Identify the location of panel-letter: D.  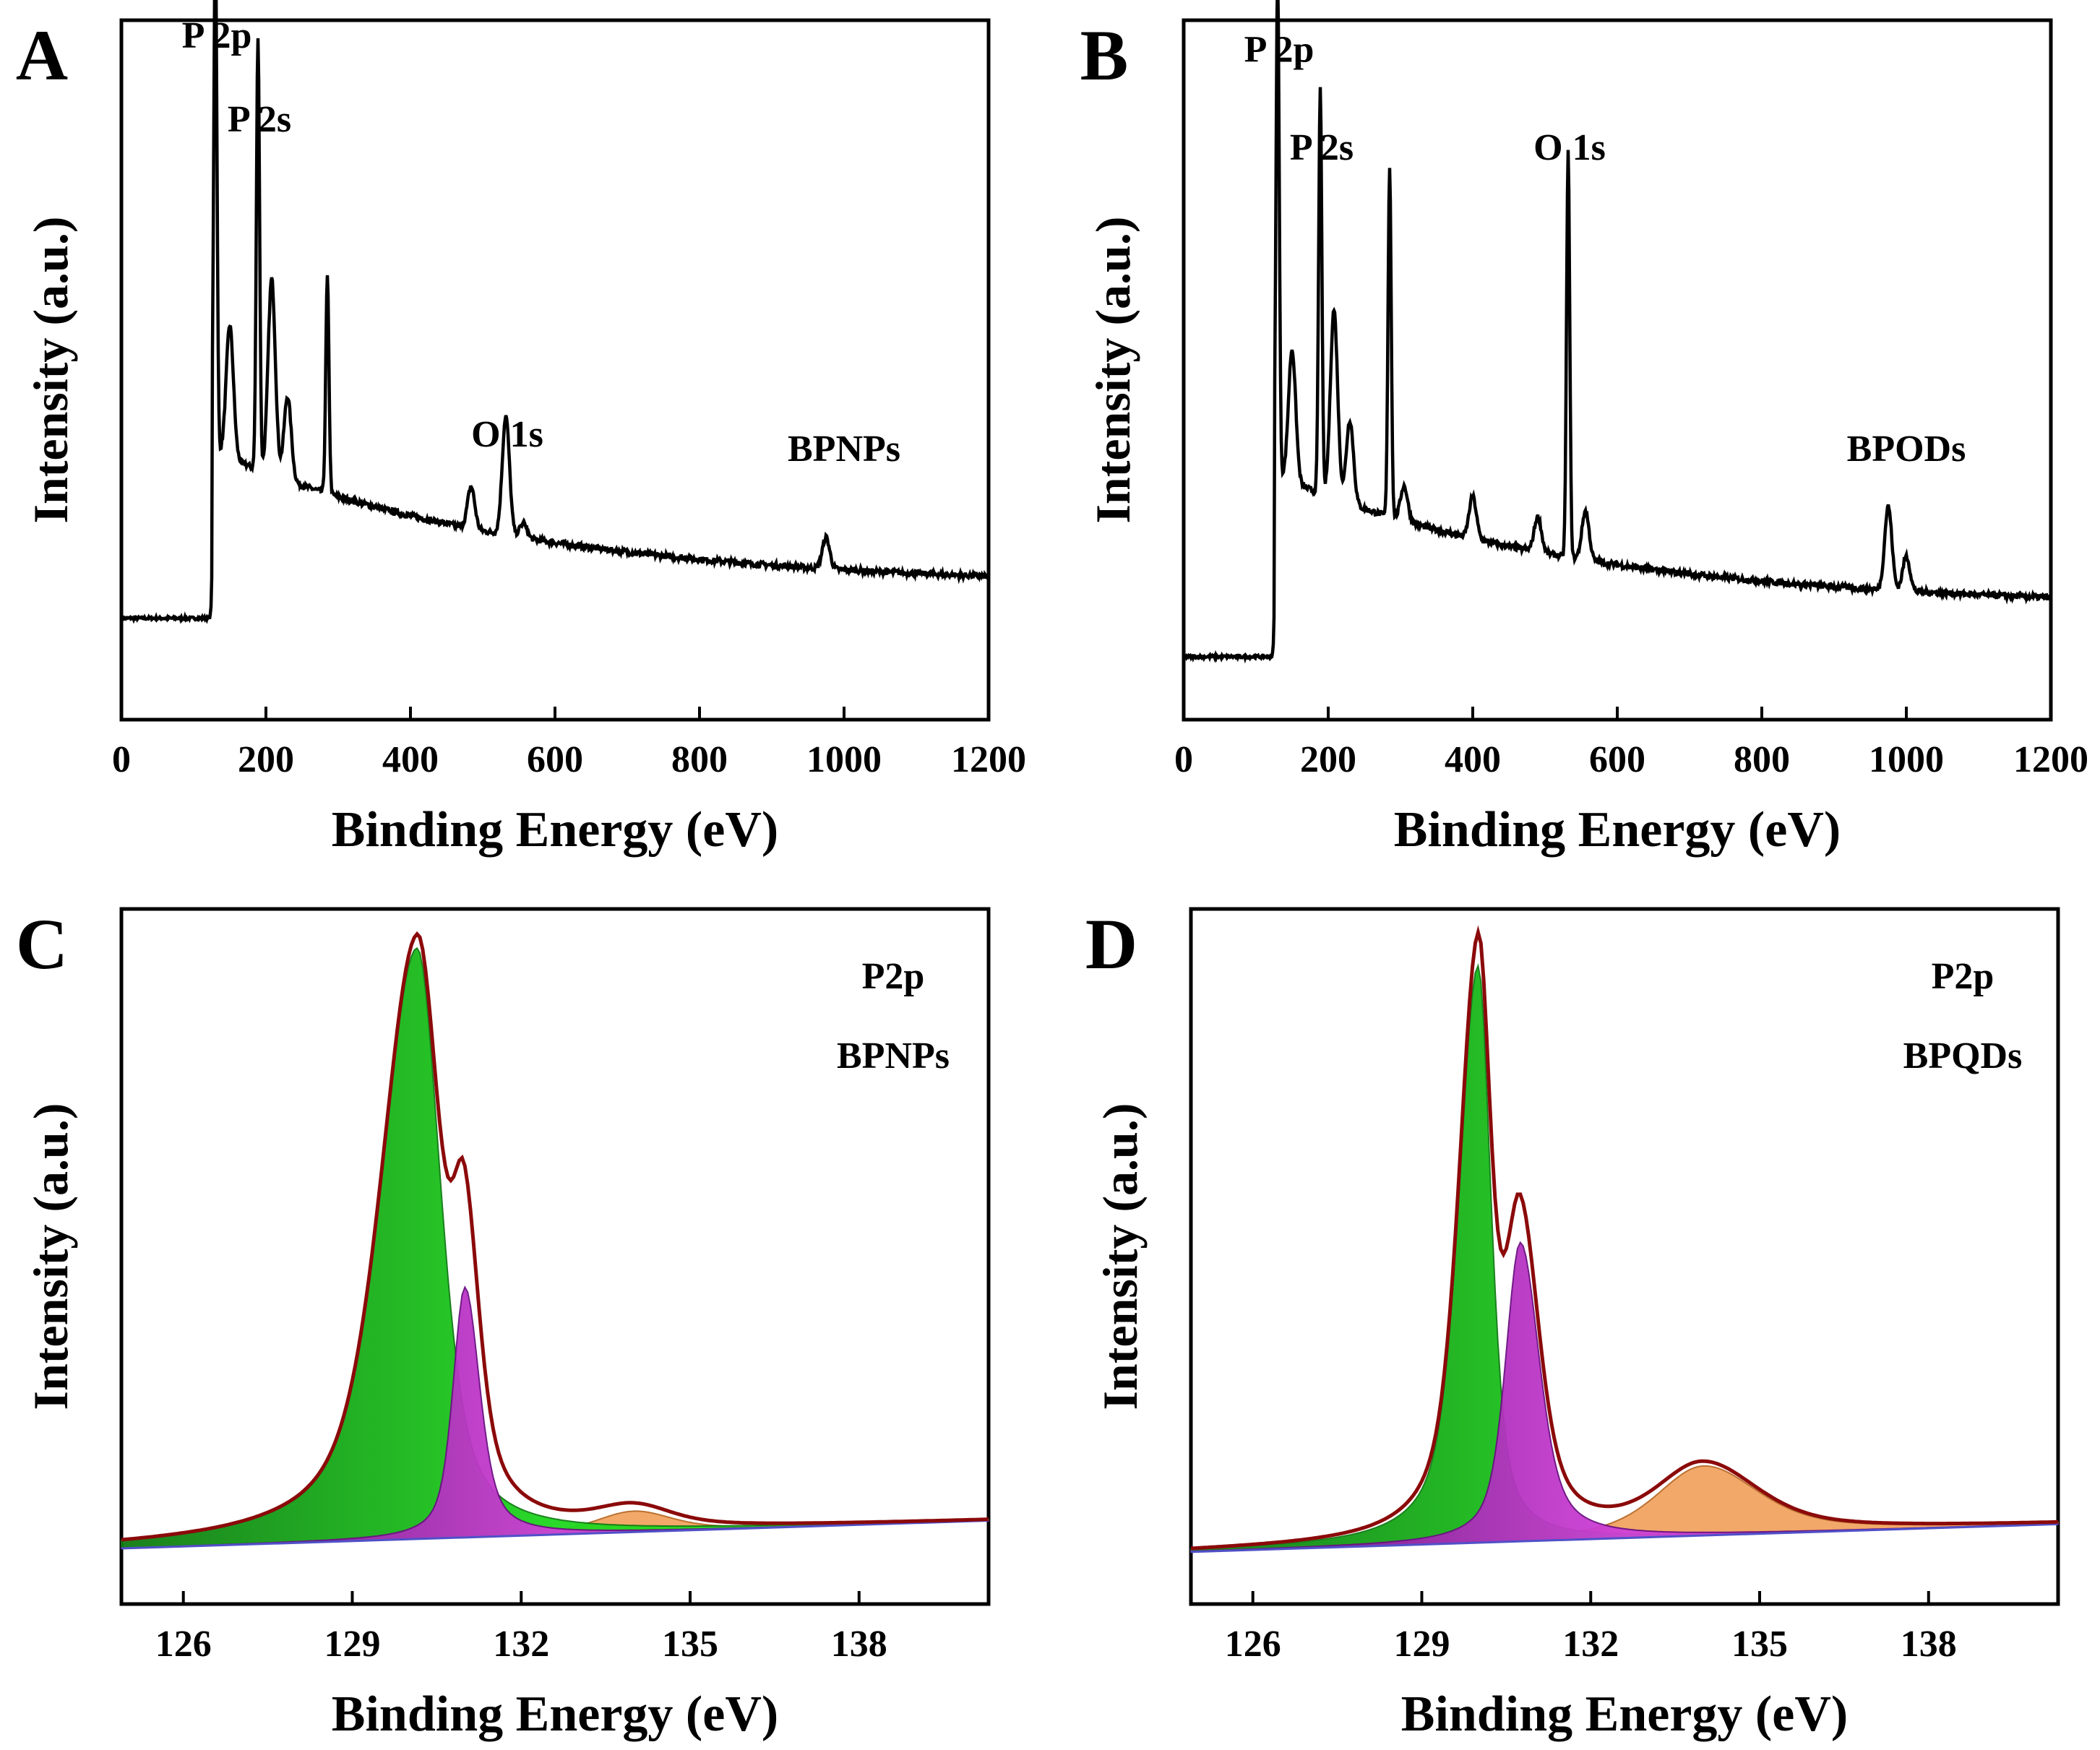
(1111, 944).